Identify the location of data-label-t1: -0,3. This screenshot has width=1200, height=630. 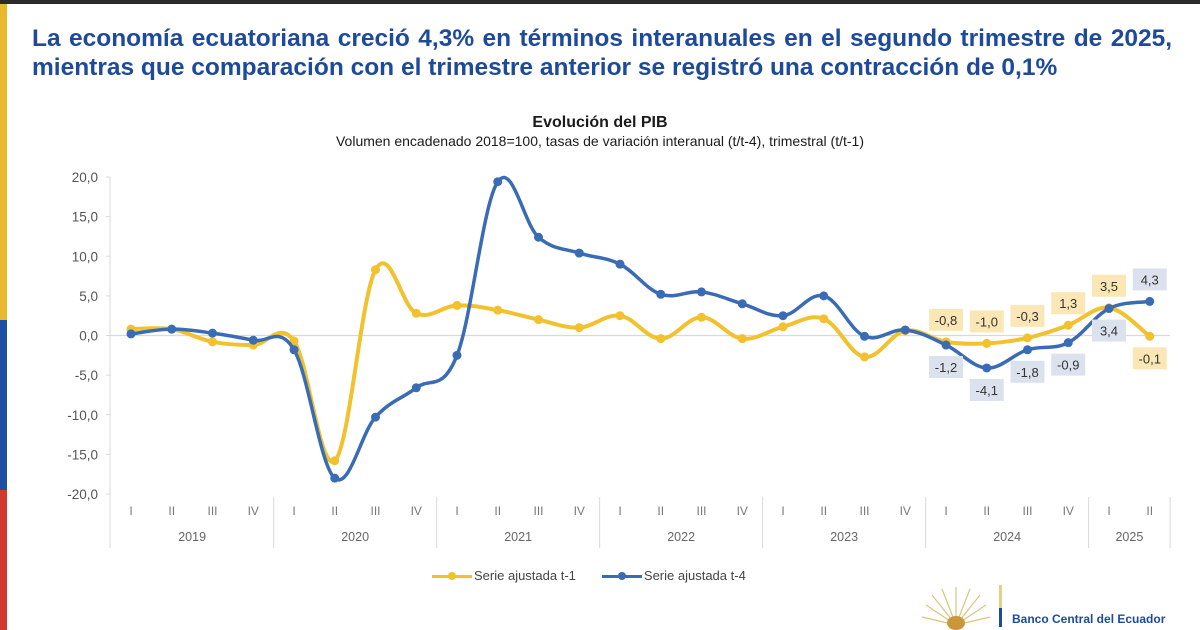
(1027, 316).